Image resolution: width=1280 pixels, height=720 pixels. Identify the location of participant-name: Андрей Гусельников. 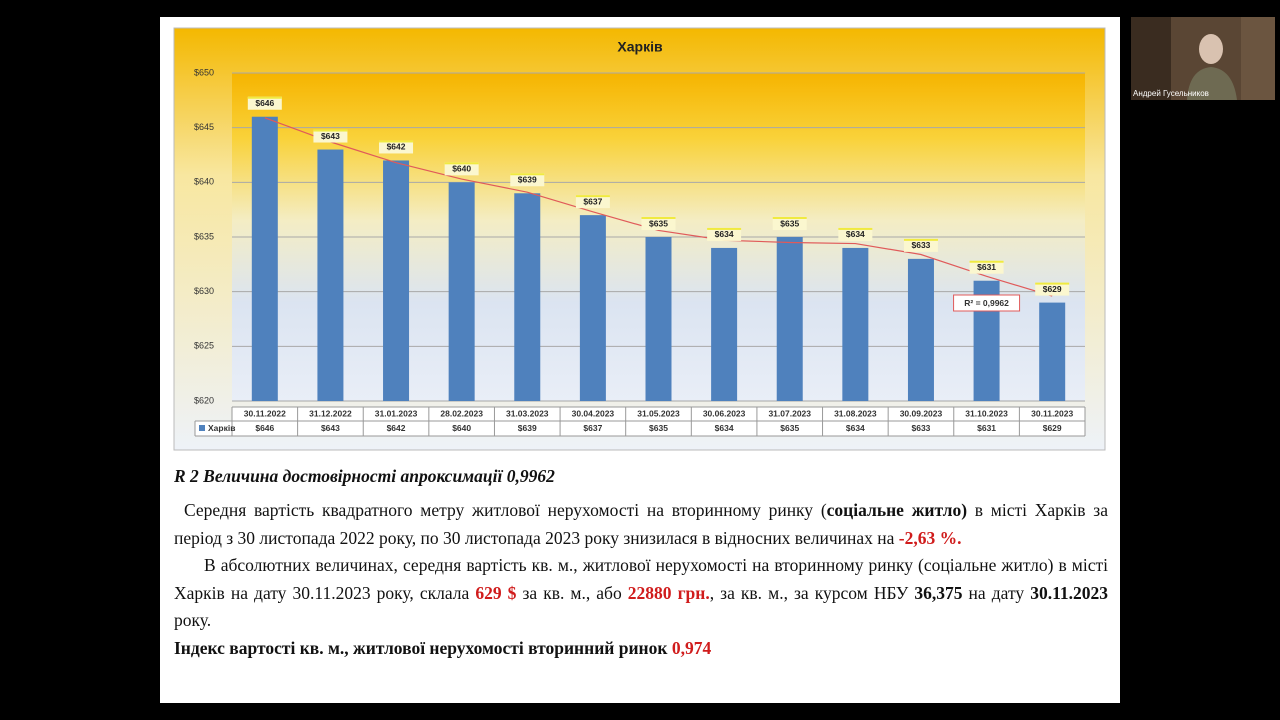
(1171, 93).